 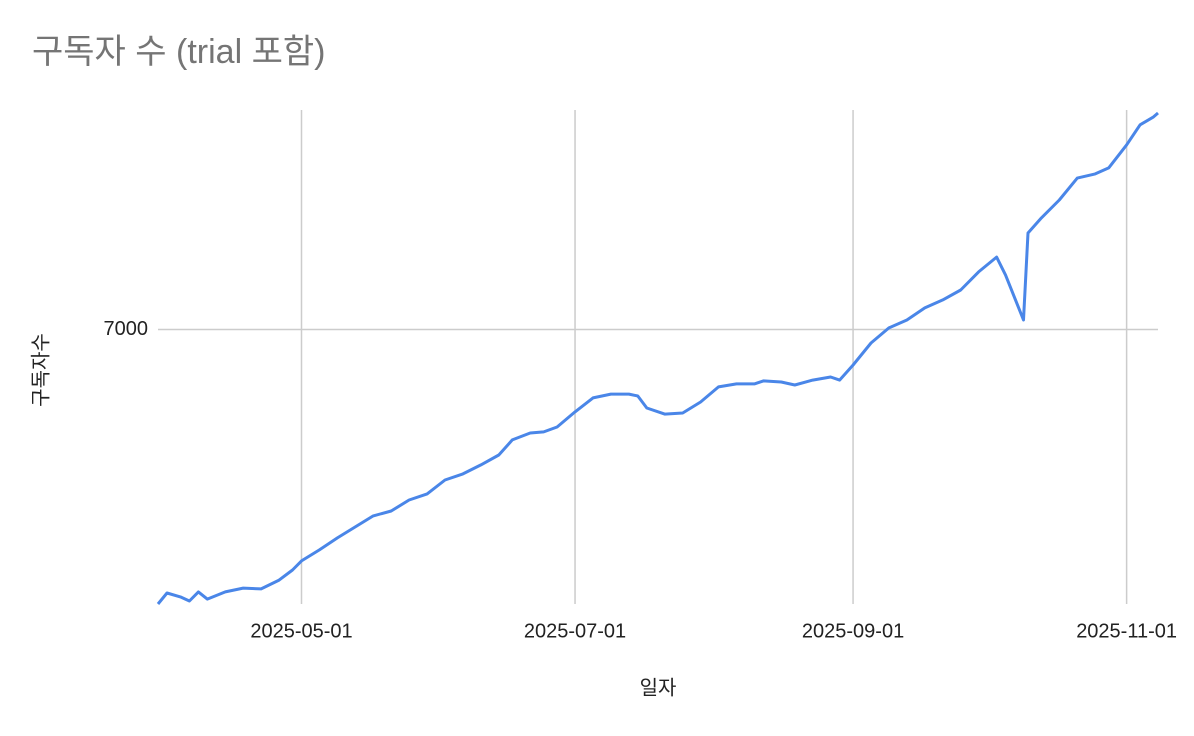 What do you see at coordinates (575, 631) in the screenshot?
I see `x-tick-label: 2025-07-01` at bounding box center [575, 631].